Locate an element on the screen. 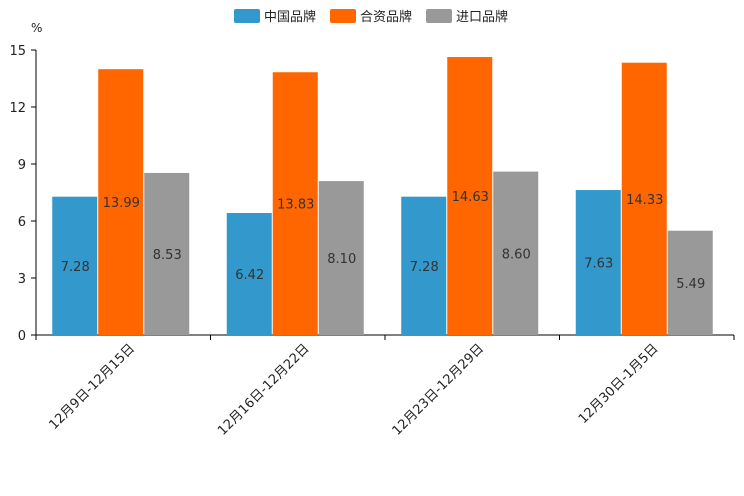  legend: 中国品牌 合资品牌 进口品牌 is located at coordinates (371, 15).